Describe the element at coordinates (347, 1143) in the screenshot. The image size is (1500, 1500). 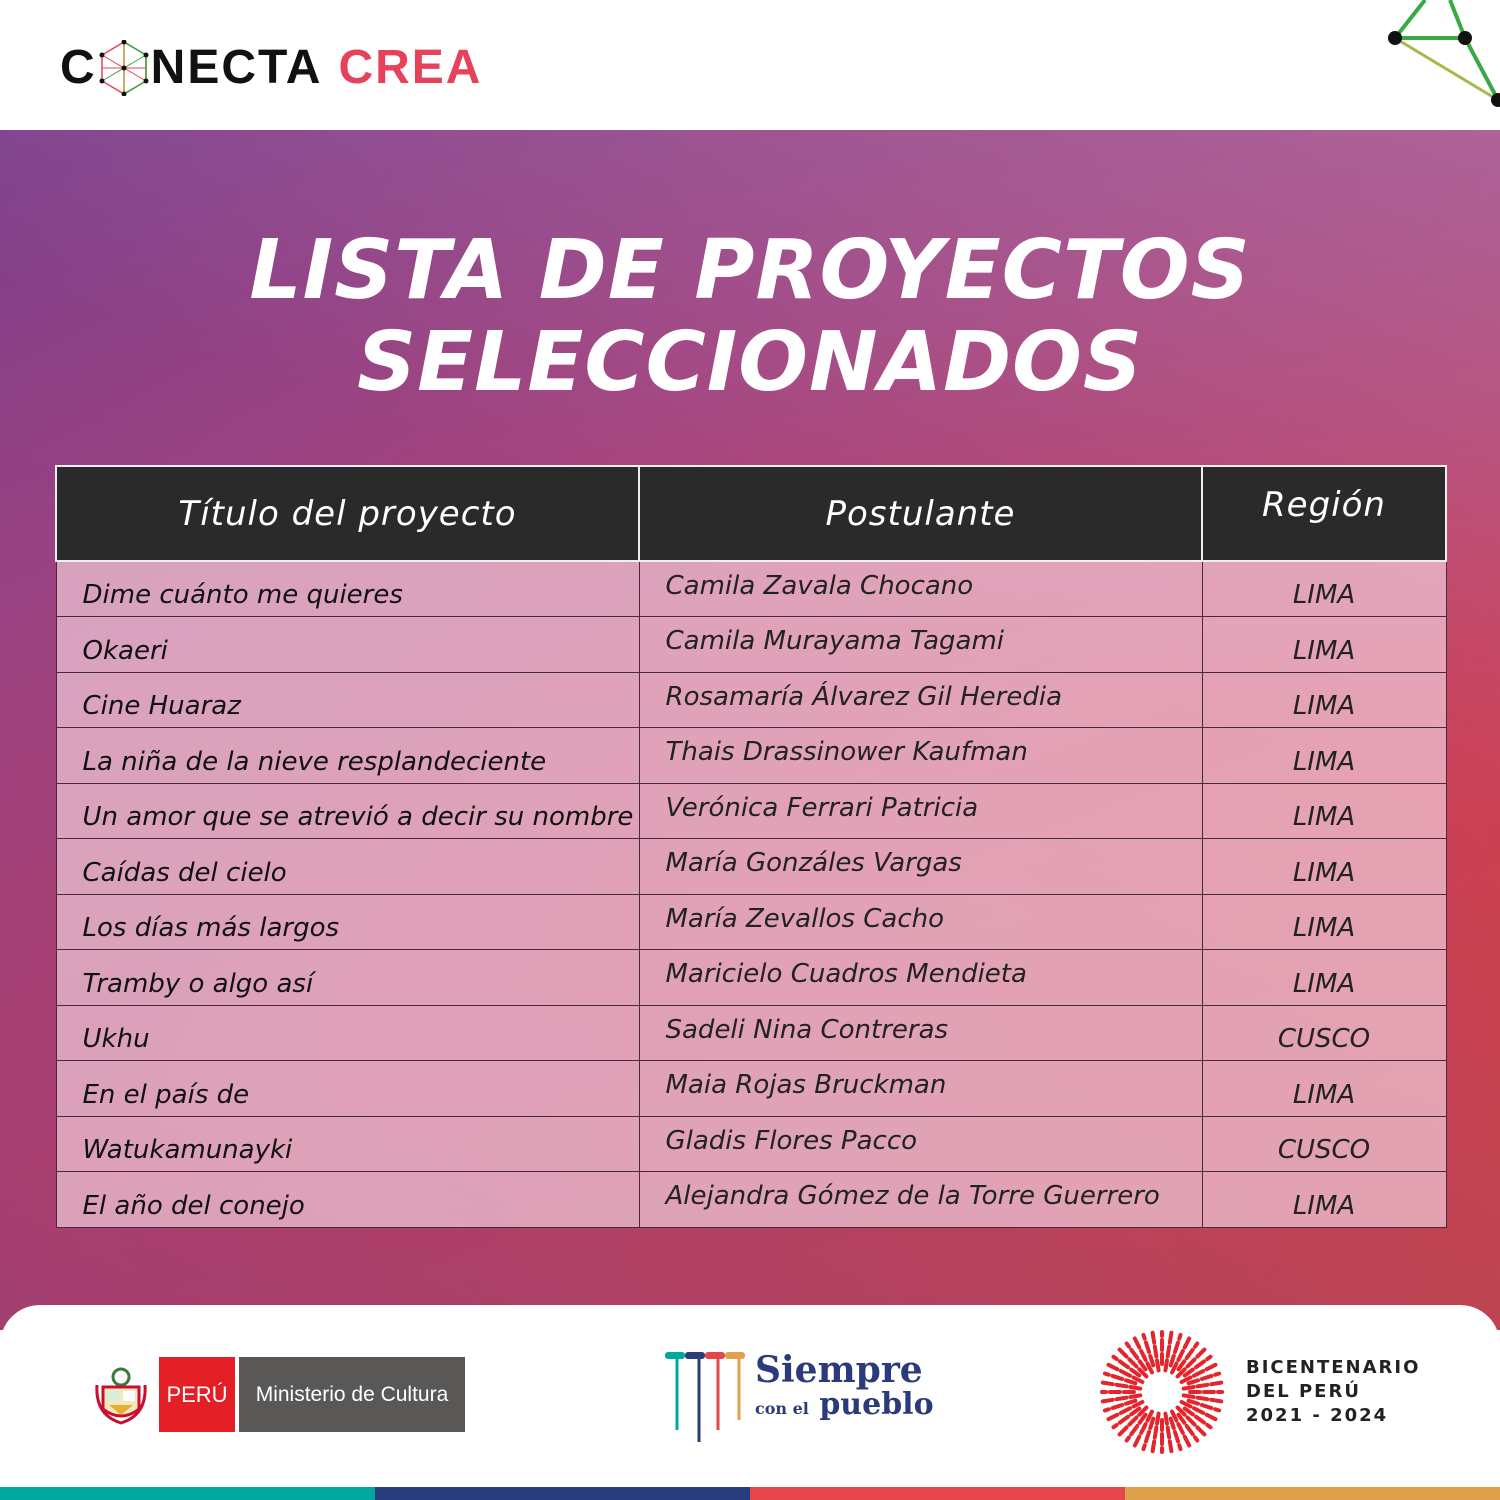
I see `cell-titulo: Watukamunayki` at that location.